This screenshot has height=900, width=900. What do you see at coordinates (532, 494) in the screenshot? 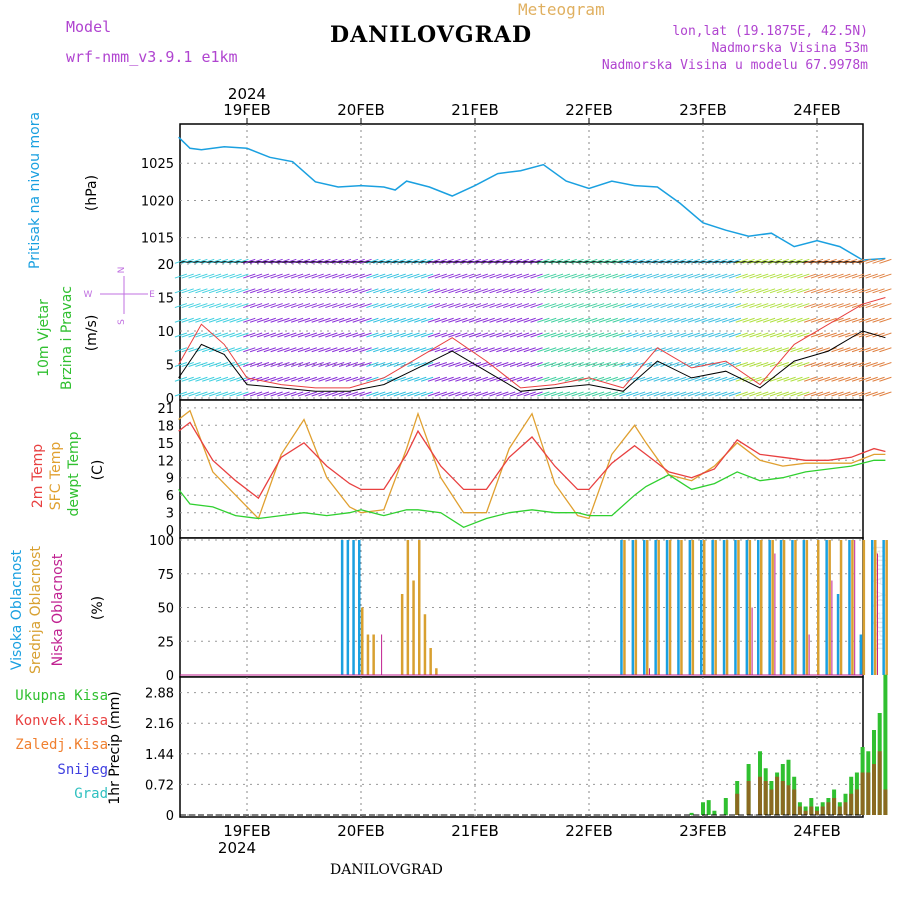
I see `dewpt-temp-line` at bounding box center [532, 494].